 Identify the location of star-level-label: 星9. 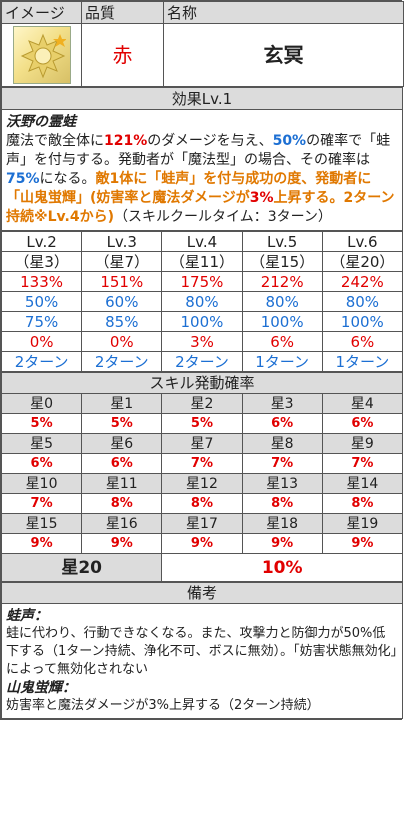
(362, 443).